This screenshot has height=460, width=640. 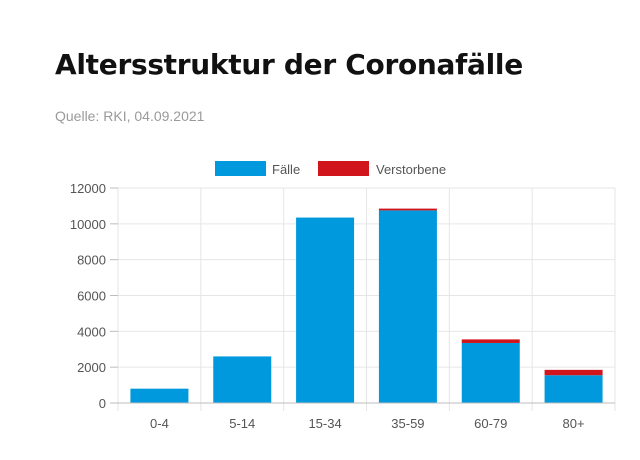 I want to click on y-tick-label: 12000, so click(x=88, y=188).